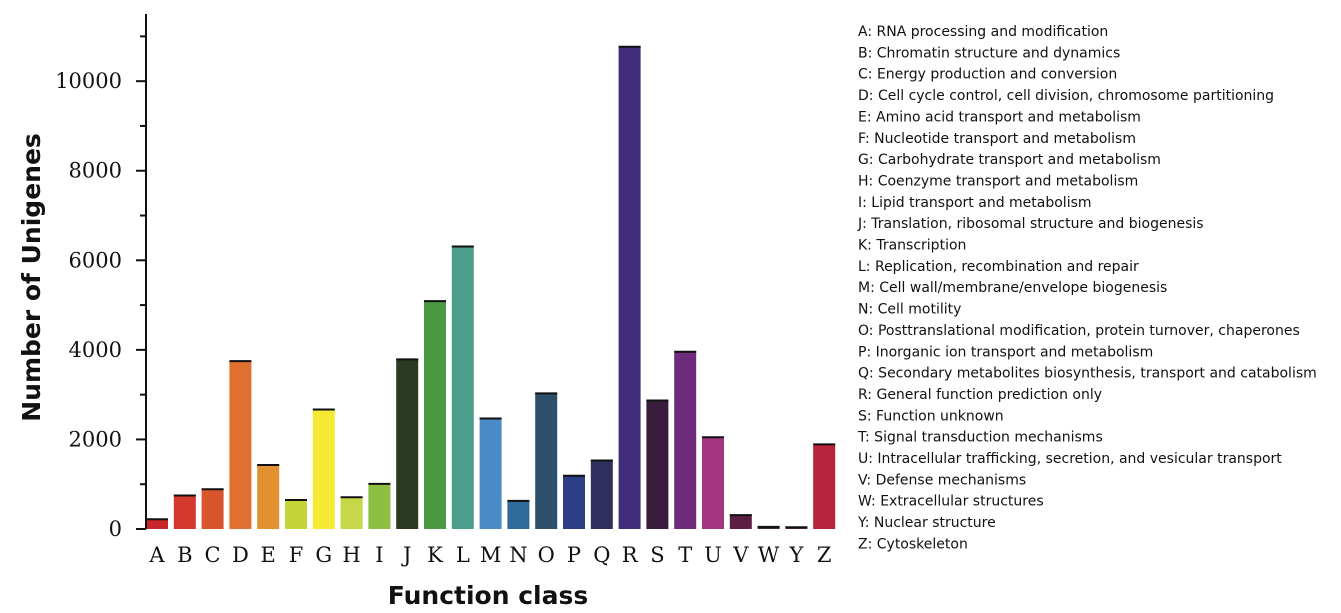 The height and width of the screenshot is (613, 1341). What do you see at coordinates (997, 139) in the screenshot?
I see `legend-entry: F: Nucleotide transport and metabolism` at bounding box center [997, 139].